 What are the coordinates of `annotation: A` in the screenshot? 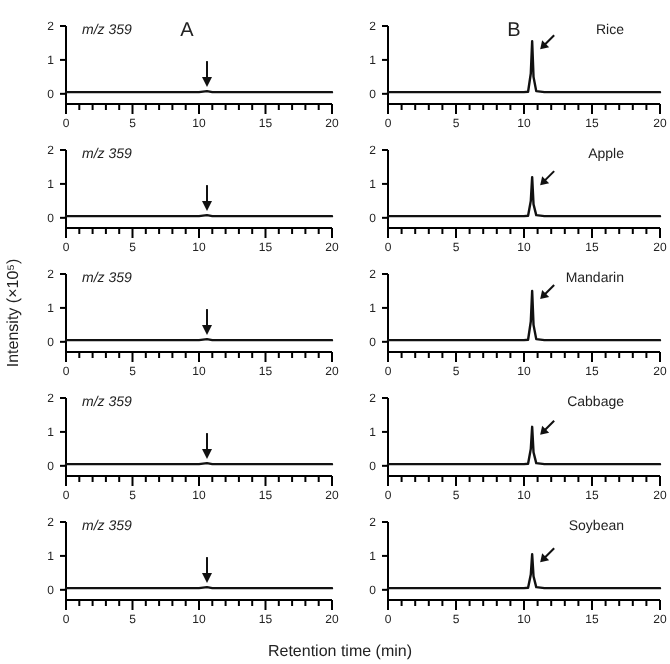 It's located at (187, 31).